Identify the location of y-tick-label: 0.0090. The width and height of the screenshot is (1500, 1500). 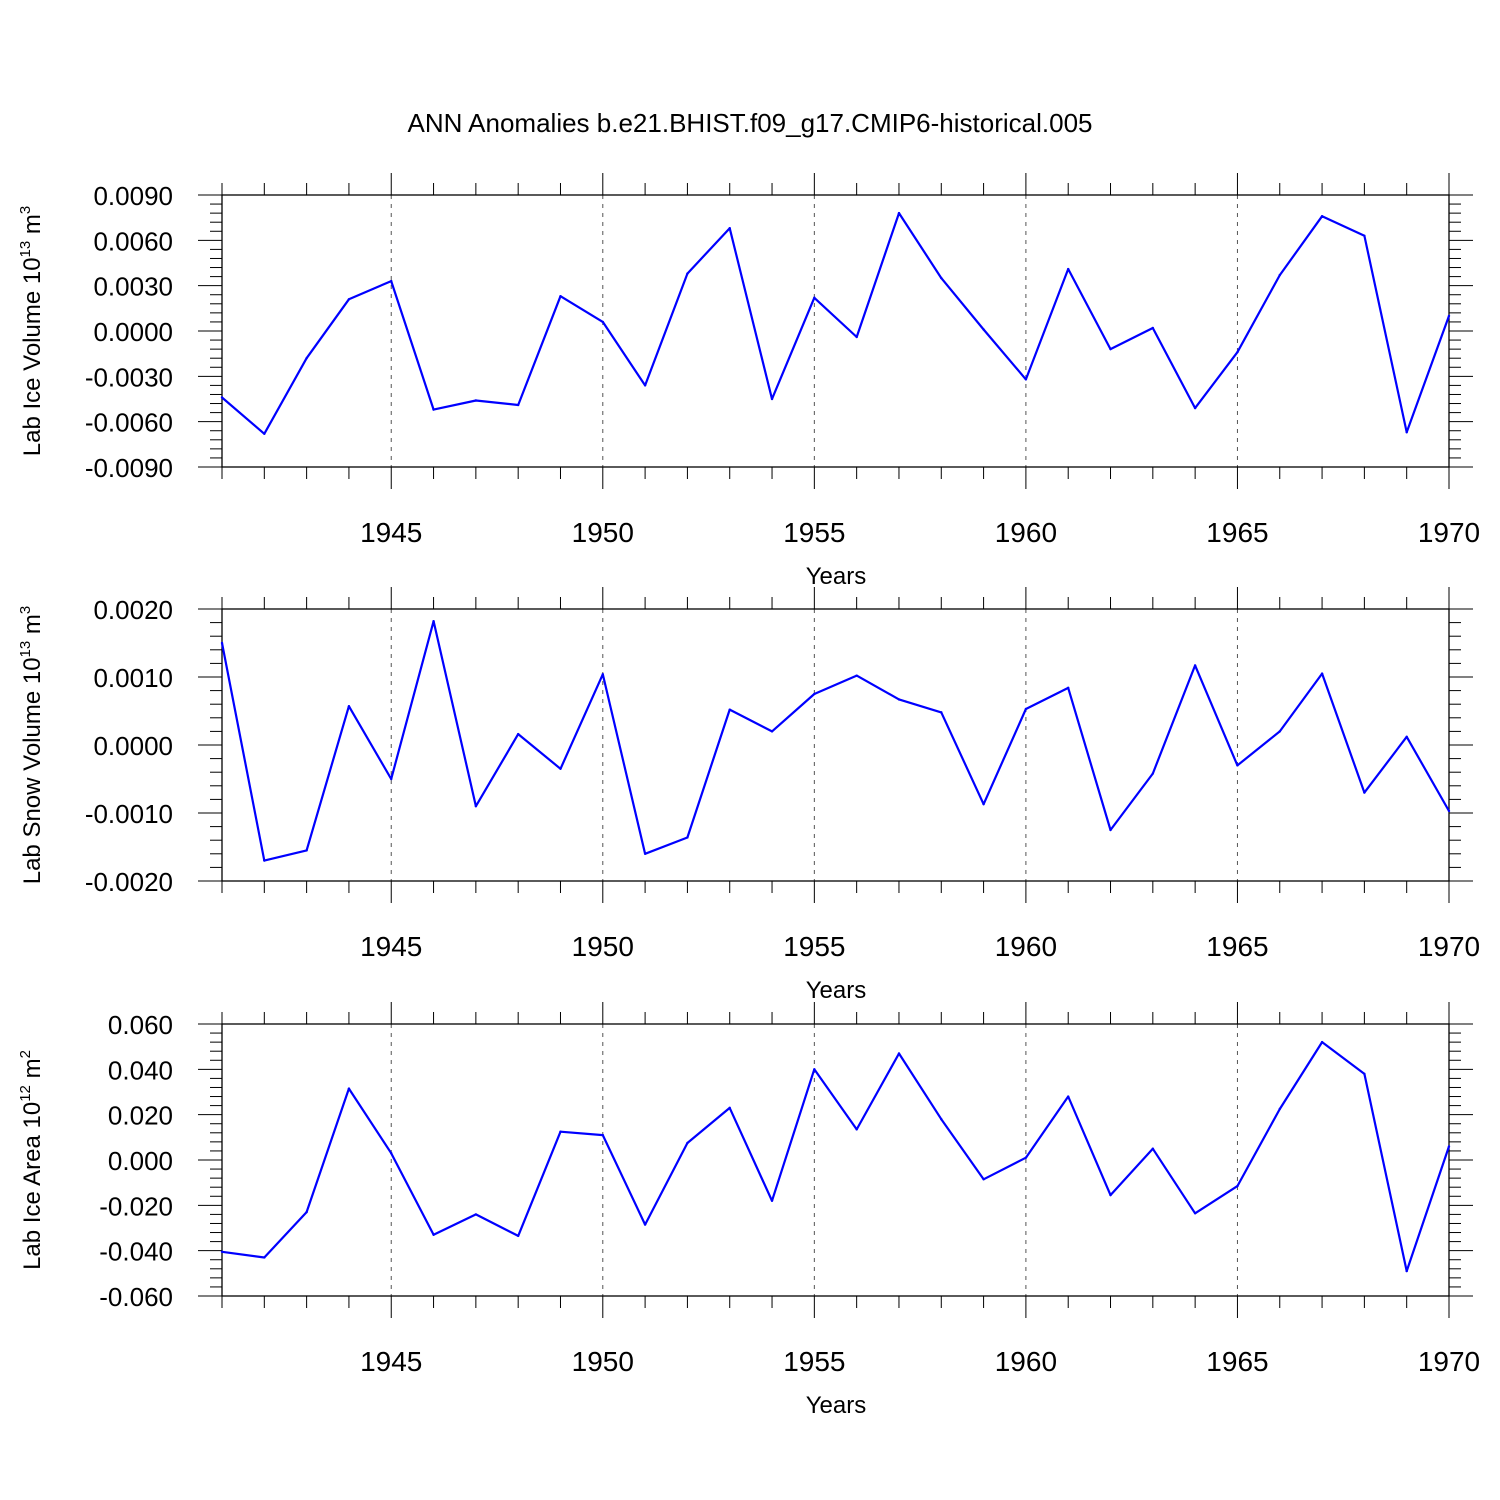
(133, 196).